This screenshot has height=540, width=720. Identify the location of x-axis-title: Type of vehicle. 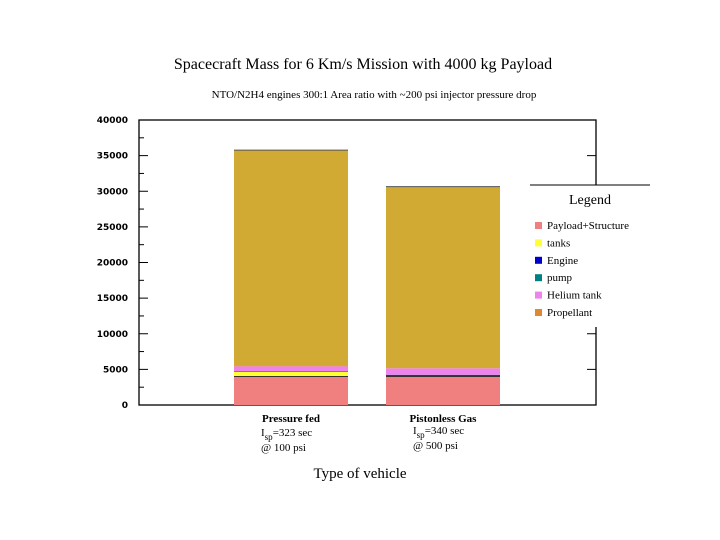
(359, 474).